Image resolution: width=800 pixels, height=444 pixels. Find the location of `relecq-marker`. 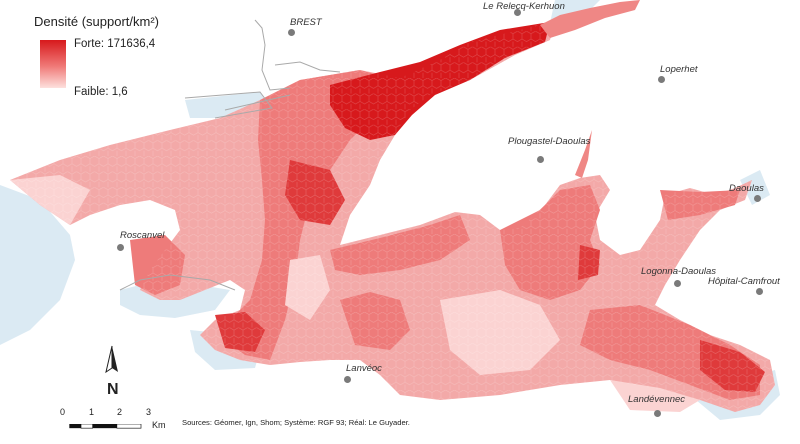

relecq-marker is located at coordinates (517, 12).